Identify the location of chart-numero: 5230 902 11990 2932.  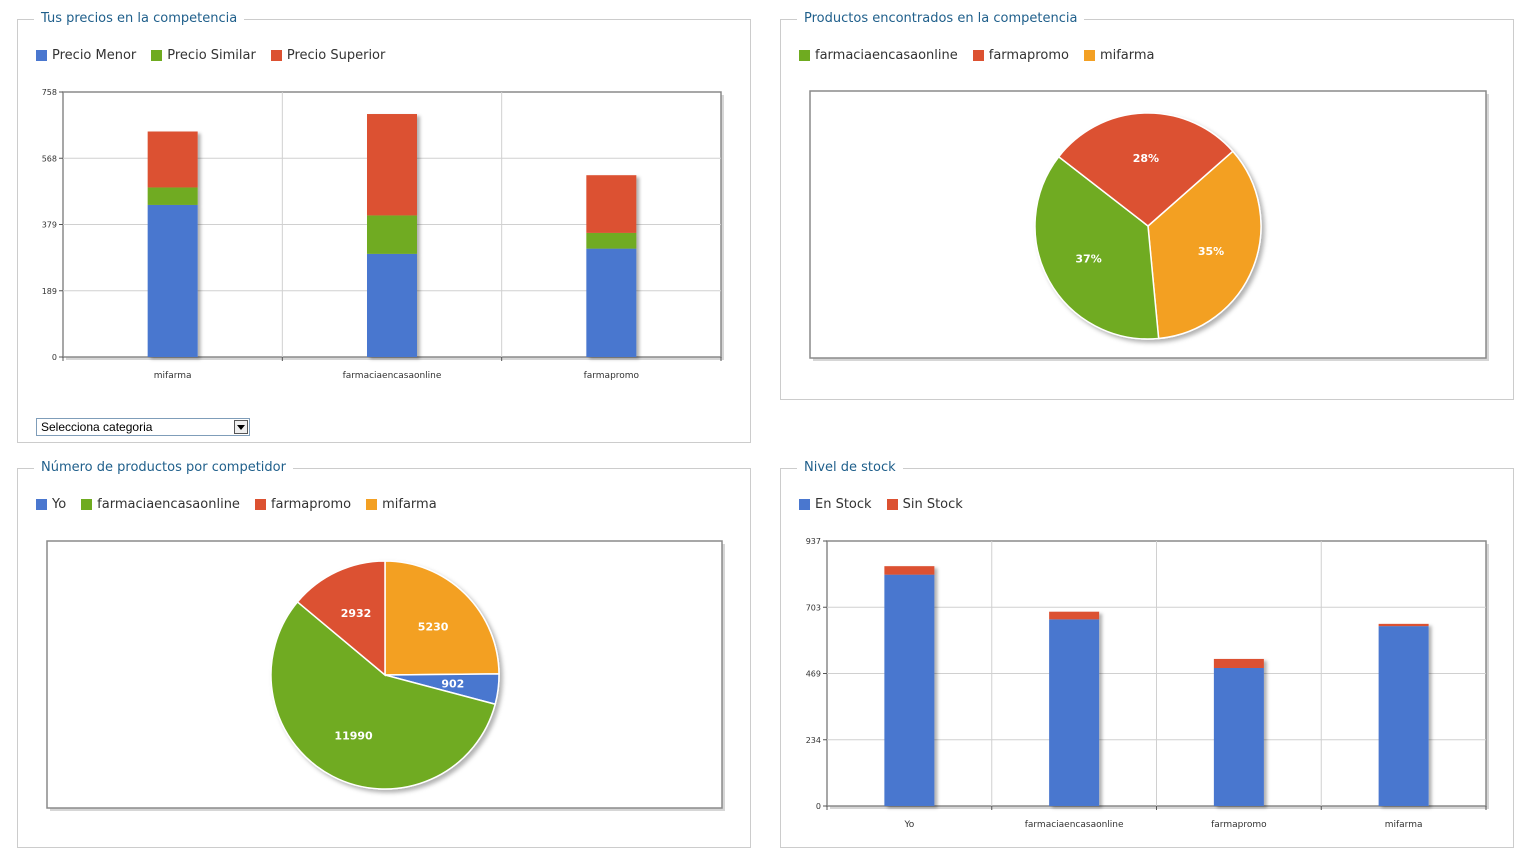
(385, 675).